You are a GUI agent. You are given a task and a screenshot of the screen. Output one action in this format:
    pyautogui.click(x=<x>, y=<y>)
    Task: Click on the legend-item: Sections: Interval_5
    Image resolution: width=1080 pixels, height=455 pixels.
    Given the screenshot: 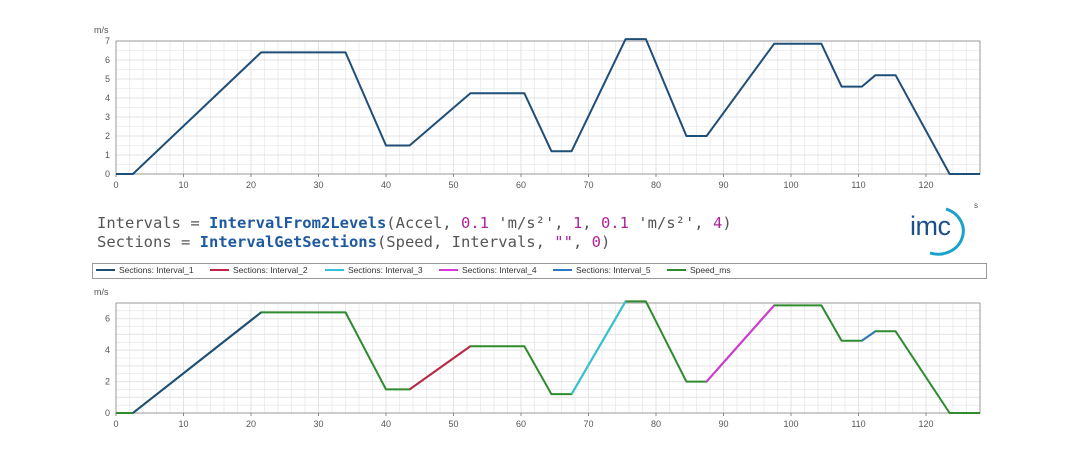 What is the action you would take?
    pyautogui.click(x=602, y=270)
    